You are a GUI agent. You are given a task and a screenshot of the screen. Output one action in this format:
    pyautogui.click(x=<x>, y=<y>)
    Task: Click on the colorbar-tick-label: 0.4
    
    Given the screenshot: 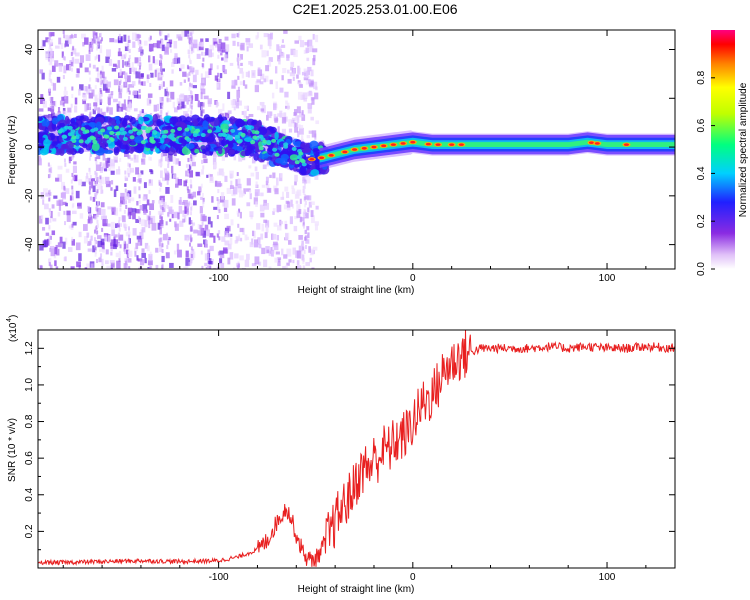 What is the action you would take?
    pyautogui.click(x=701, y=173)
    